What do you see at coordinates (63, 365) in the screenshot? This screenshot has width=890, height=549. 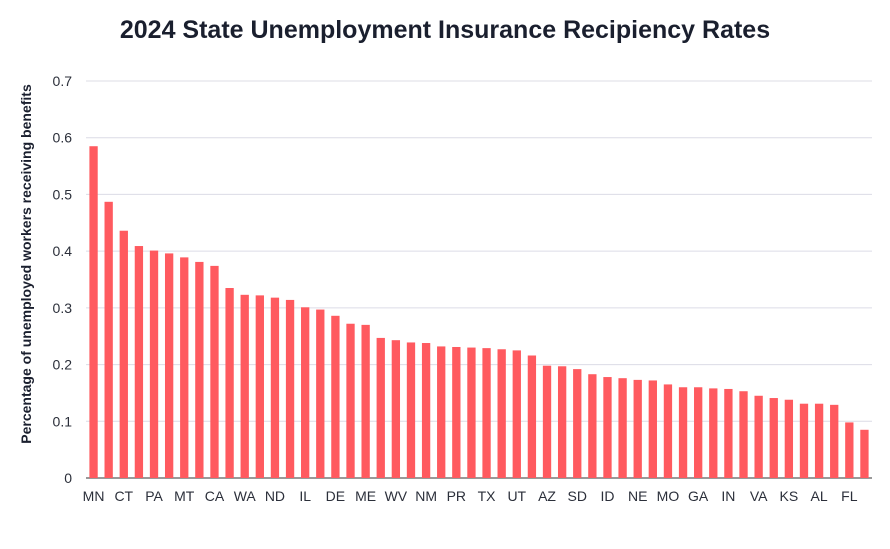 I see `y-tick-label: 0.2` at bounding box center [63, 365].